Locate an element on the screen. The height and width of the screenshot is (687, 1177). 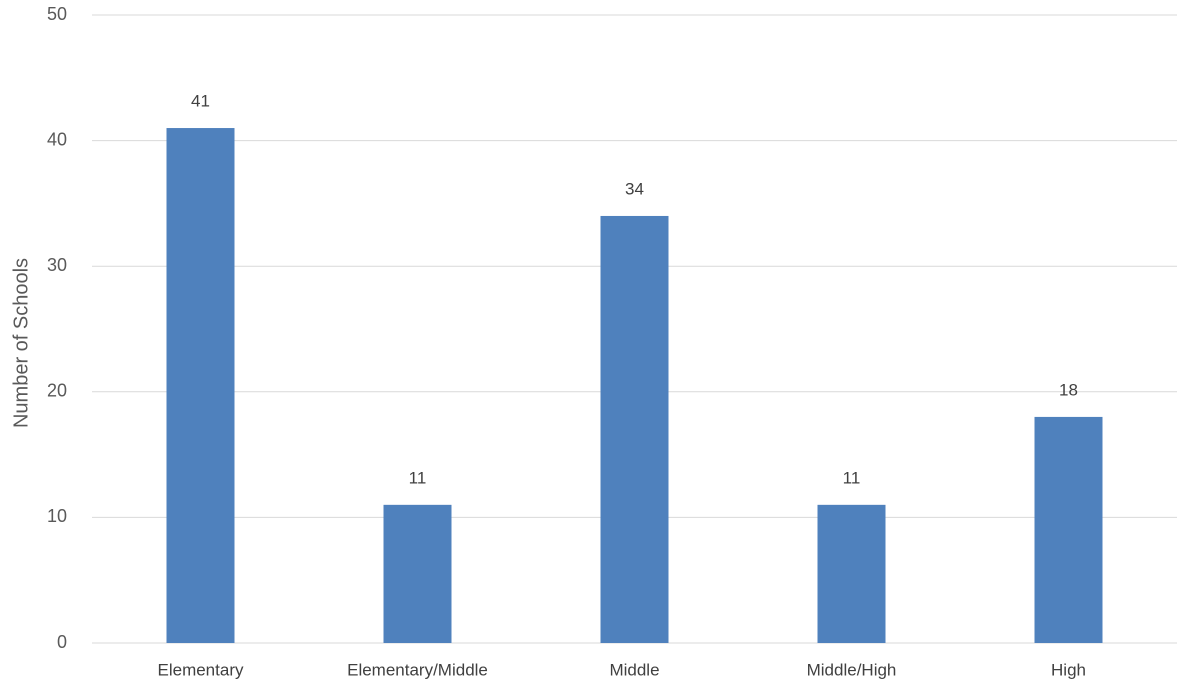
bar-value-label: 34 is located at coordinates (634, 188).